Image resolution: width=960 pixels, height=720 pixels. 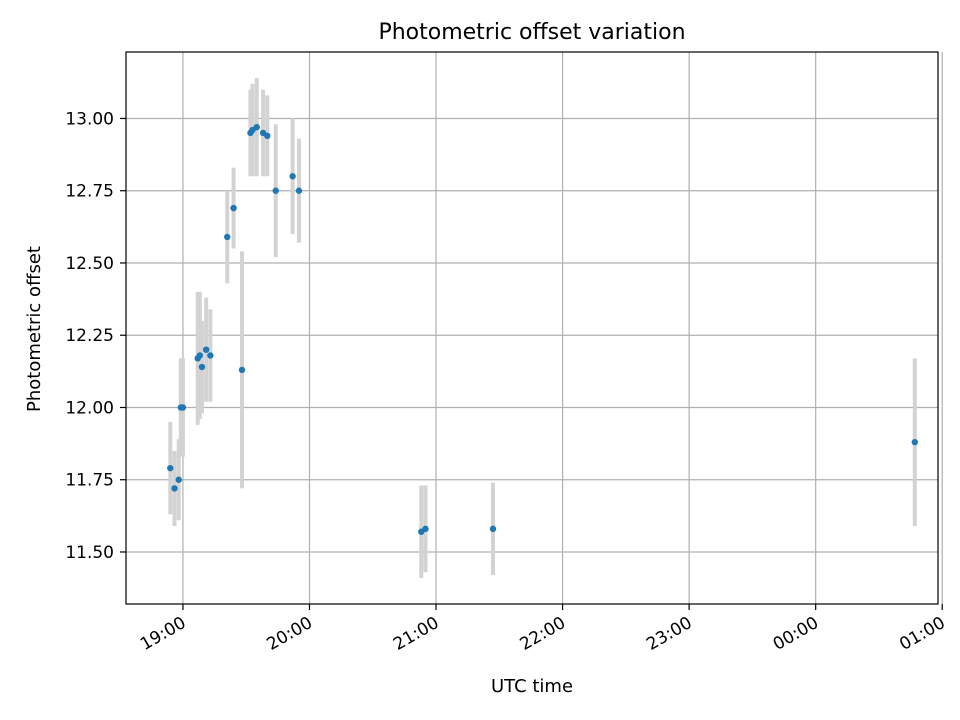 I want to click on chart-title: Photometric offset variation, so click(x=531, y=32).